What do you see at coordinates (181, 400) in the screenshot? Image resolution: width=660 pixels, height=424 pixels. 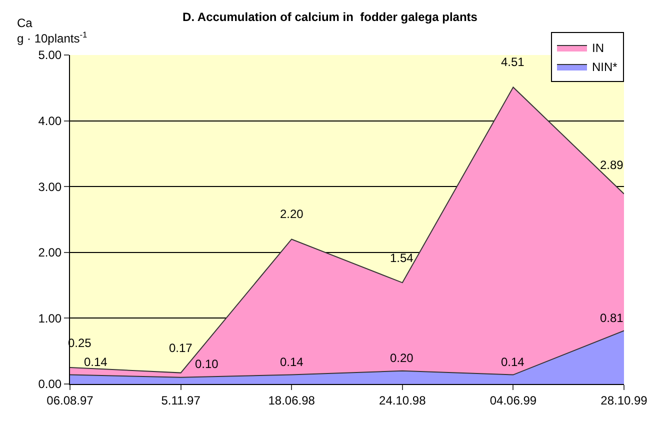 I see `x-tick-label: 5.11.97` at bounding box center [181, 400].